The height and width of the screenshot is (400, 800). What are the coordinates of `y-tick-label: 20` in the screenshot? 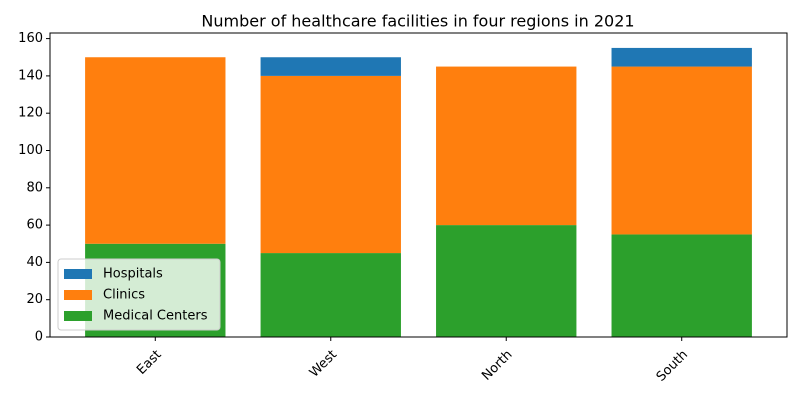 It's located at (34, 299).